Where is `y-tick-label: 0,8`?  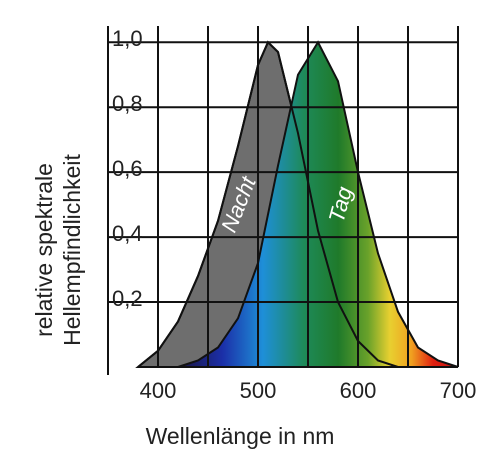
y-tick-label: 0,8 is located at coordinates (127, 103).